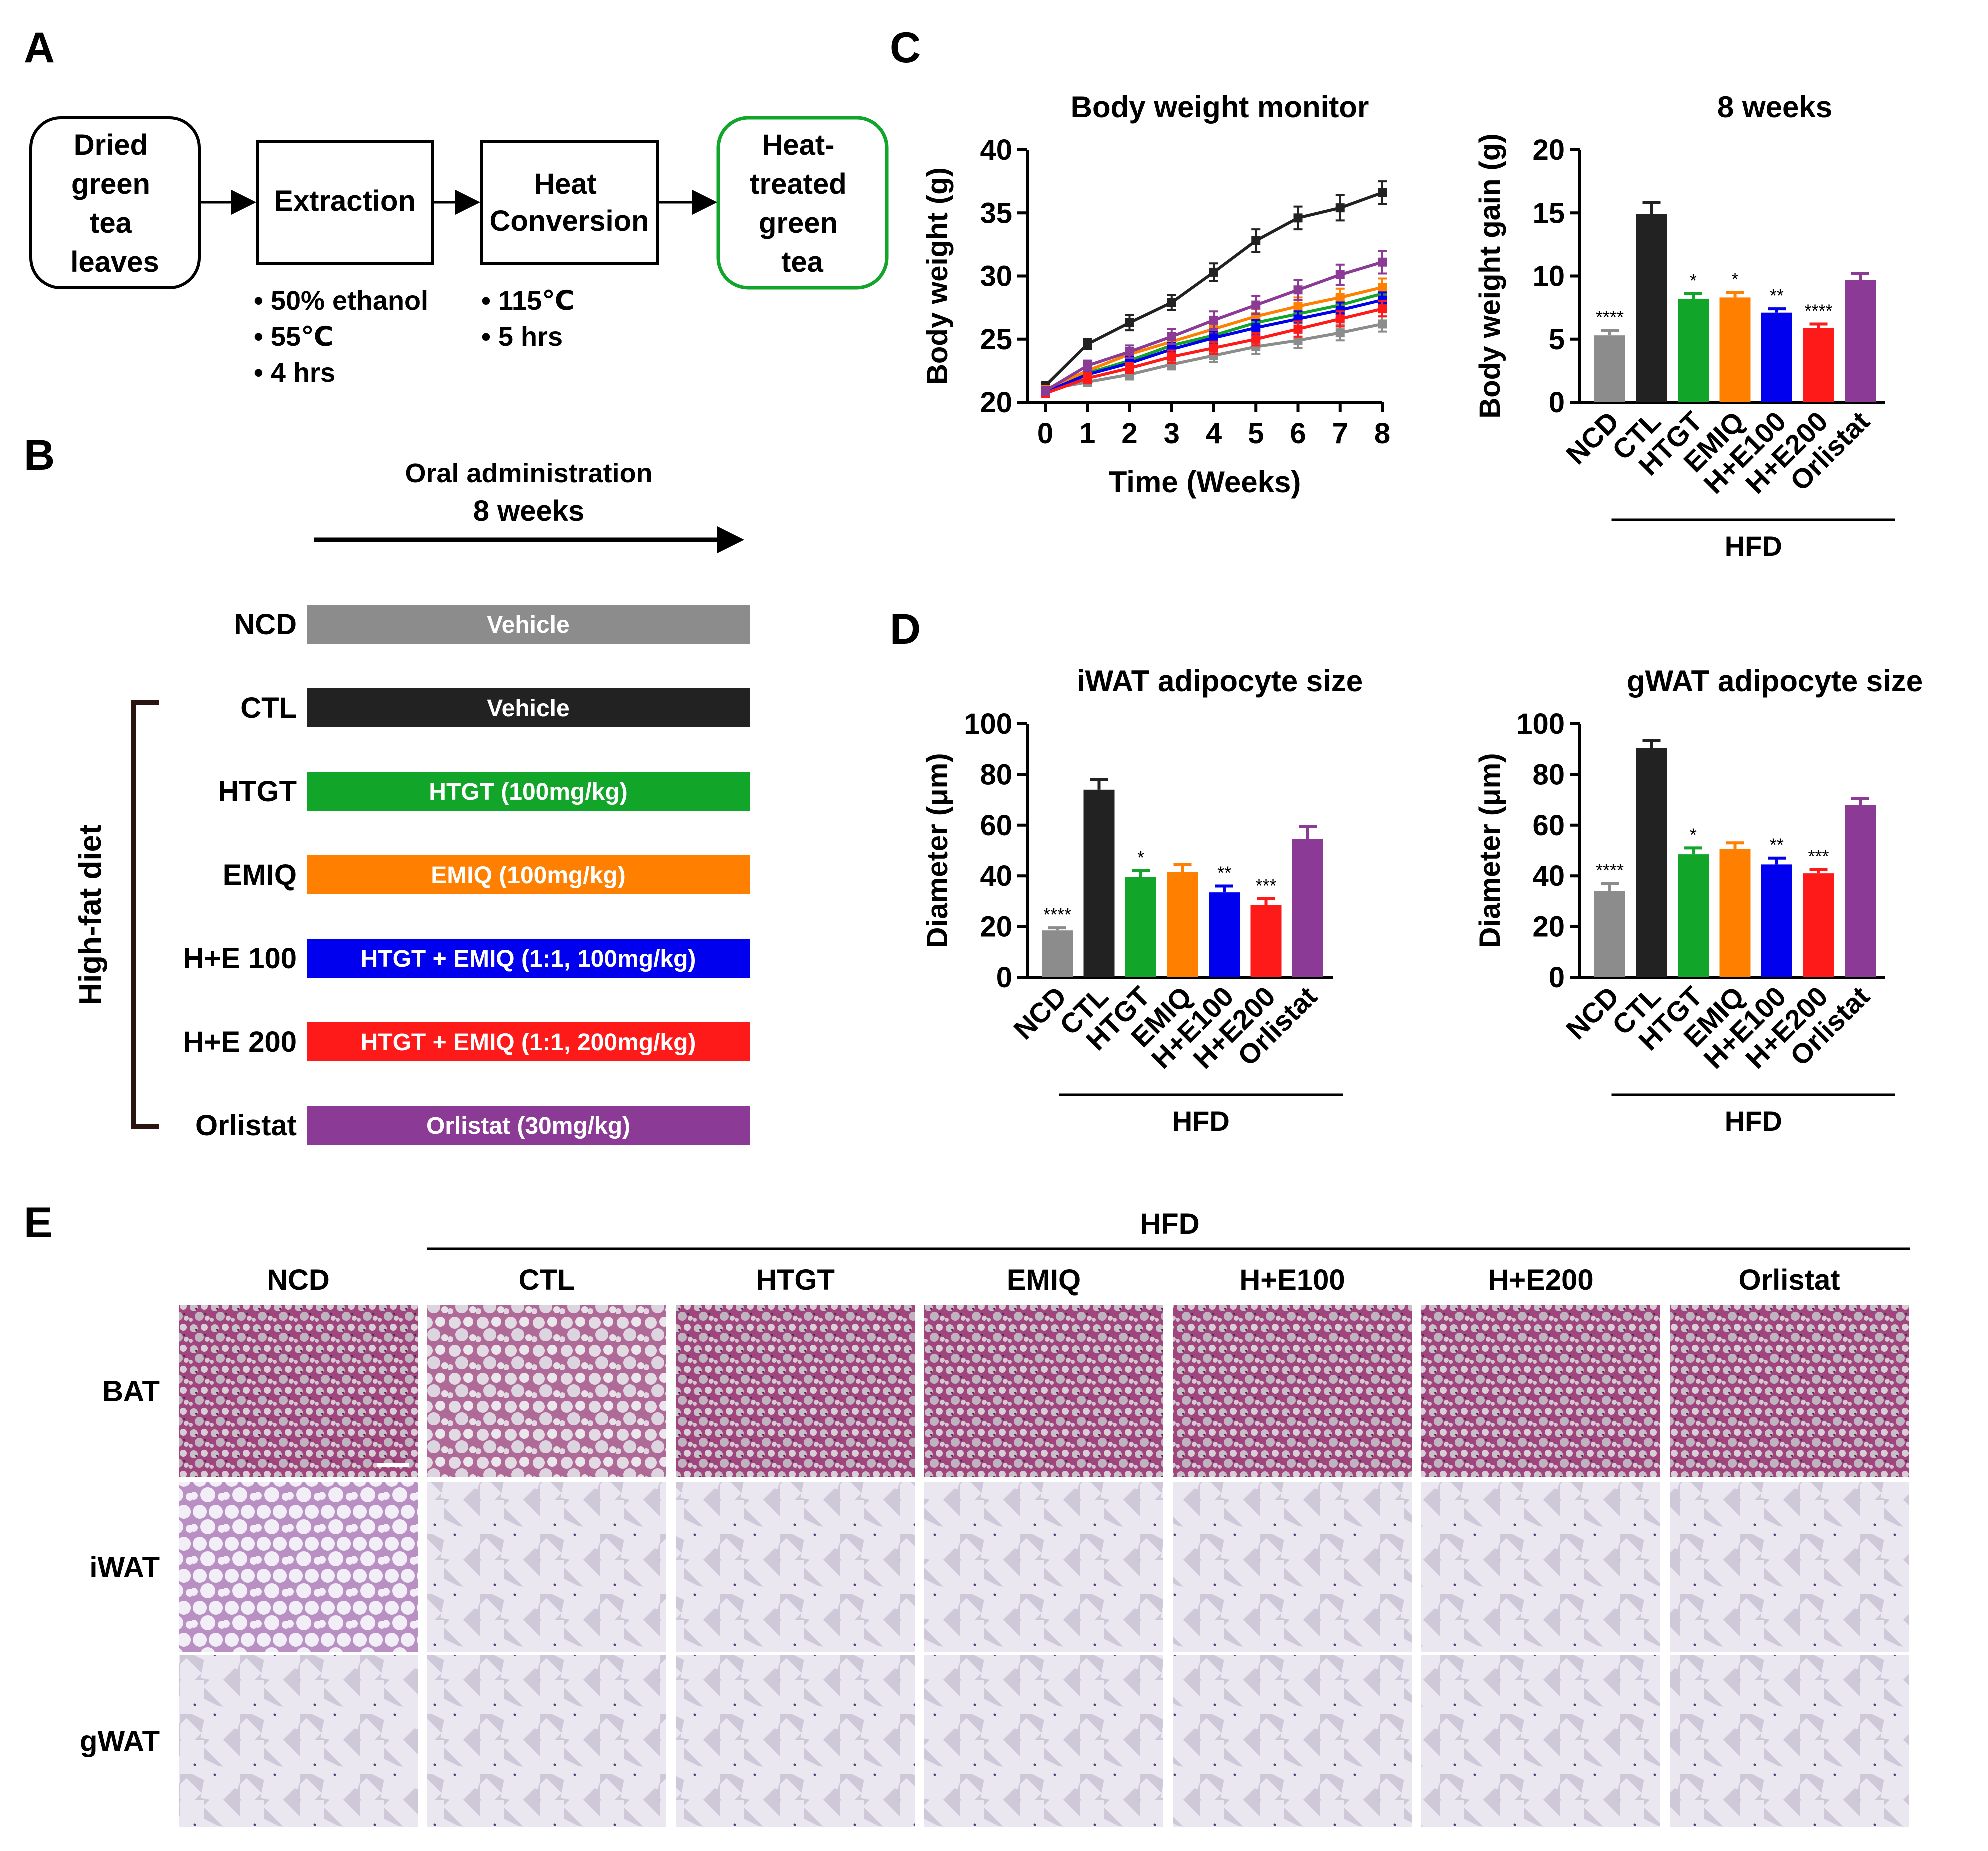  I want to click on x-tick-label: 8, so click(1382, 434).